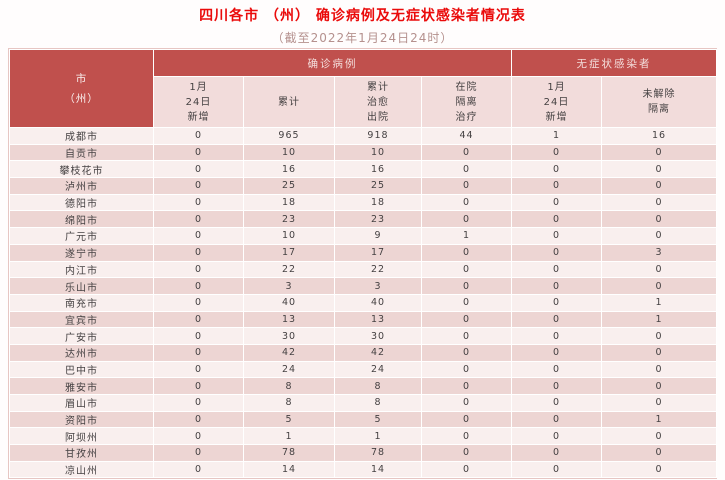 The width and height of the screenshot is (725, 480). I want to click on table-row: 南充市 0 40 40 0 0 1, so click(363, 302).